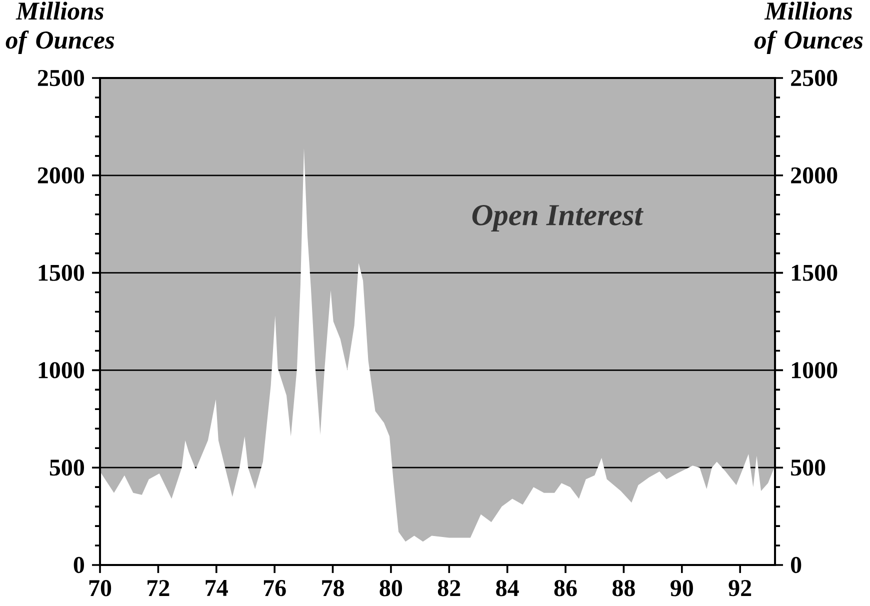  What do you see at coordinates (808, 28) in the screenshot?
I see `y2-axis-title: Millions of Ounces` at bounding box center [808, 28].